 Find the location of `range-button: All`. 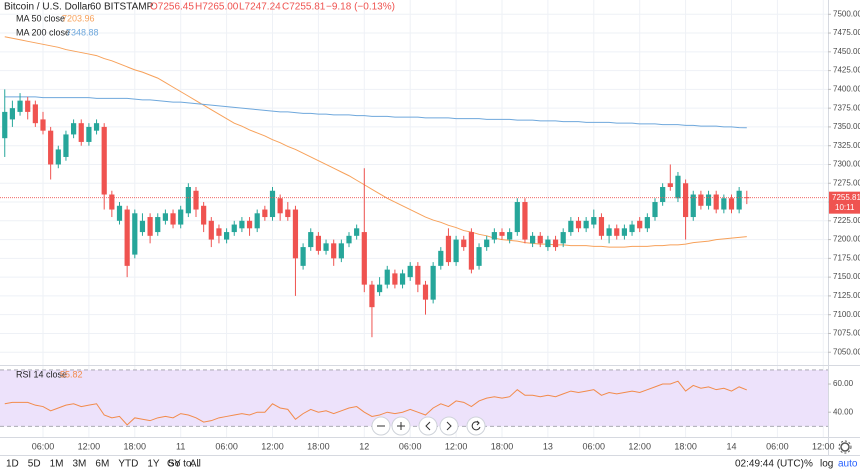

range-button: All is located at coordinates (195, 464).